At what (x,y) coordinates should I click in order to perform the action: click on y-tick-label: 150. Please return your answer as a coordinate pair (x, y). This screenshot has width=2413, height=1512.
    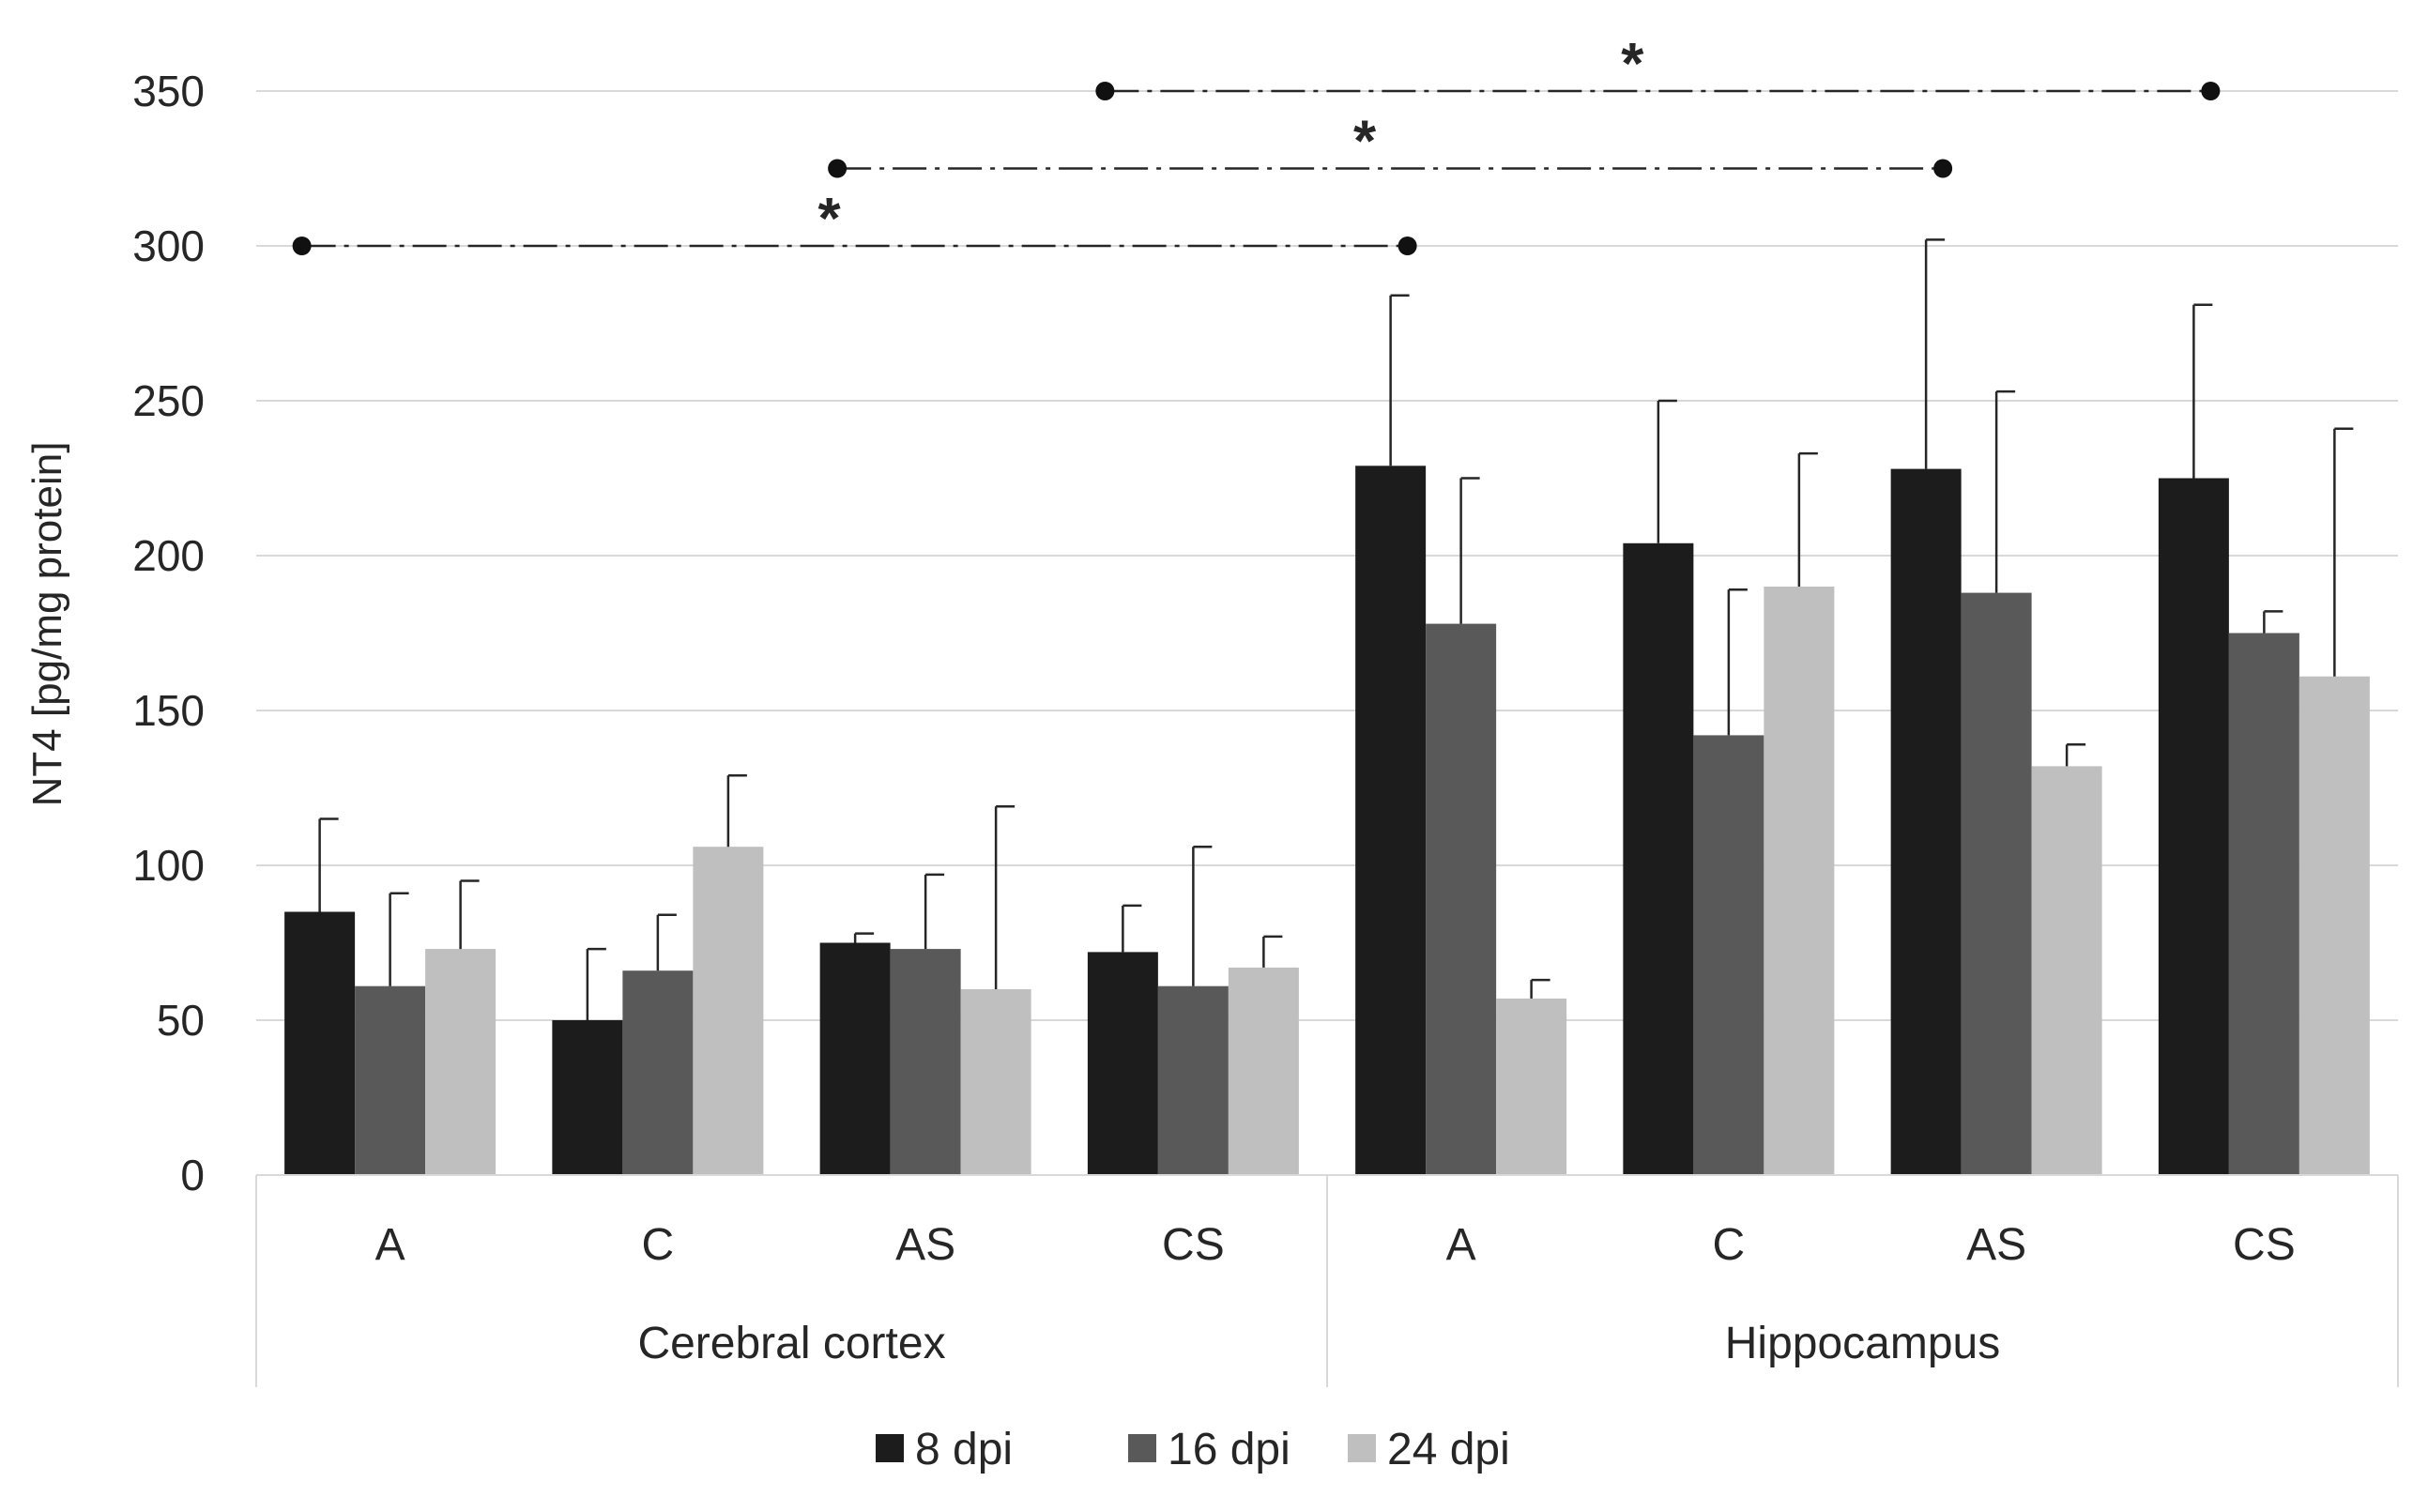
    Looking at the image, I should click on (168, 710).